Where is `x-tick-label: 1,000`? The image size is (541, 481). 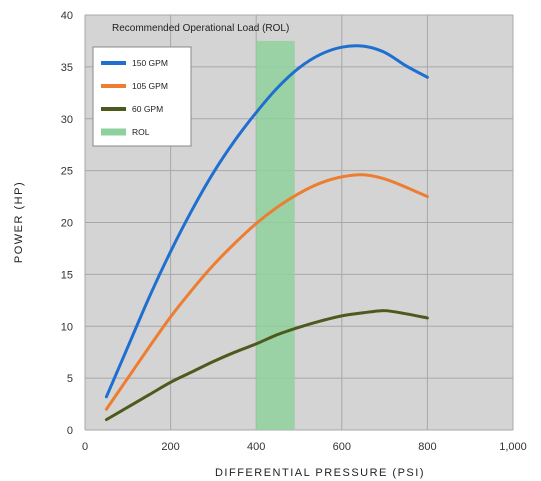
x-tick-label: 1,000 is located at coordinates (513, 447).